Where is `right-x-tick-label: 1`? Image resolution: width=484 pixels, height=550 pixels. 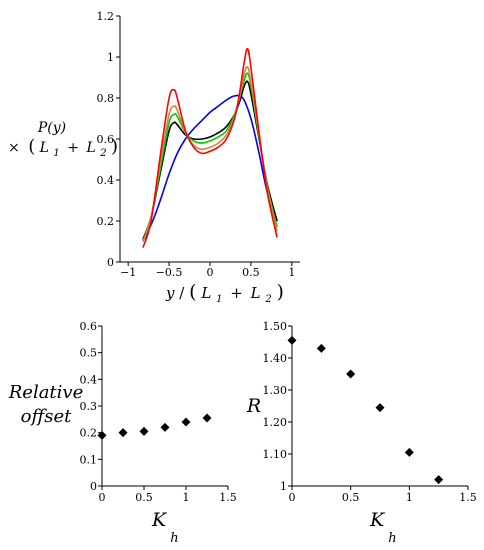
right-x-tick-label: 1 is located at coordinates (409, 497).